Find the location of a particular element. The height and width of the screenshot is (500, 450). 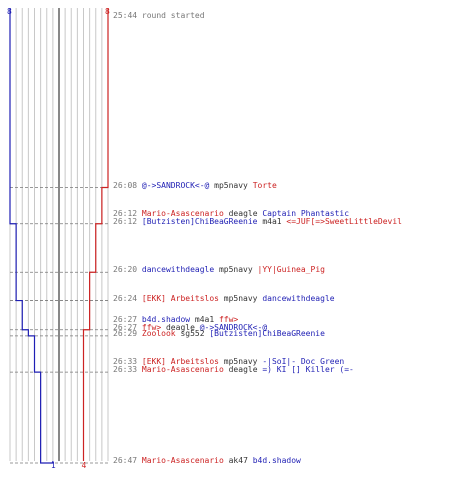

event-time: 26:08 is located at coordinates (127, 185).